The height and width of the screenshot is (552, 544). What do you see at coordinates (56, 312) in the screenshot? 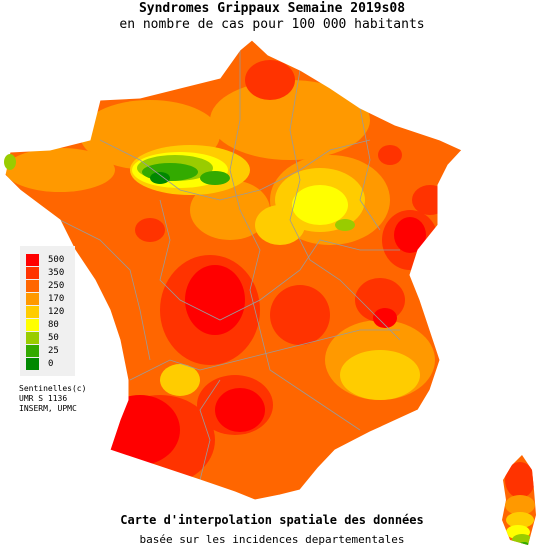
I see `legend-label: 120` at bounding box center [56, 312].